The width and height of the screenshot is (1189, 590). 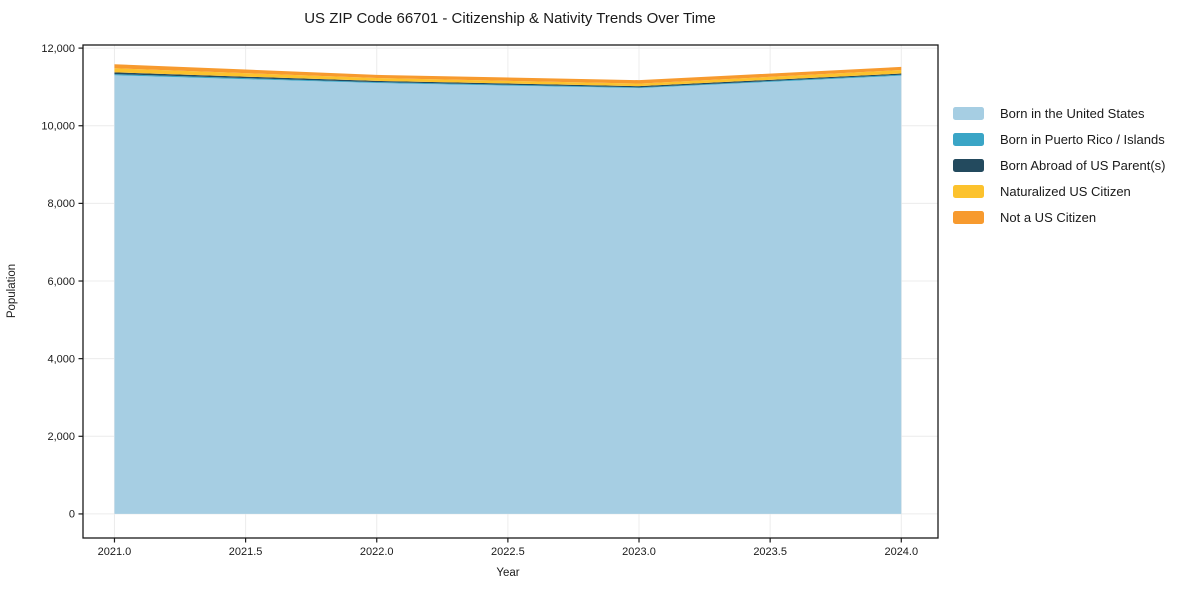 I want to click on x-tick-label: 2023.5, so click(x=770, y=552).